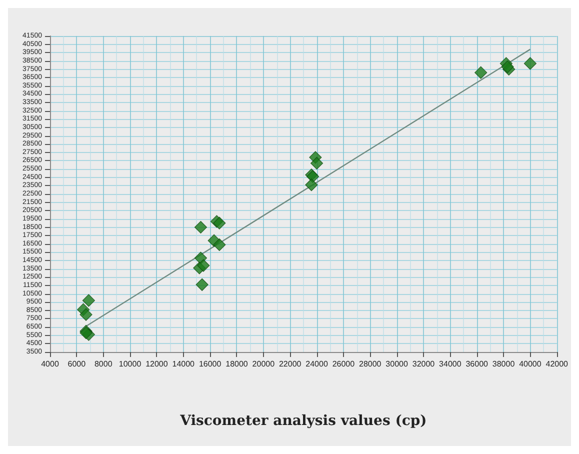 This screenshot has width=579, height=454. I want to click on x-tick-label: 8000, so click(103, 364).